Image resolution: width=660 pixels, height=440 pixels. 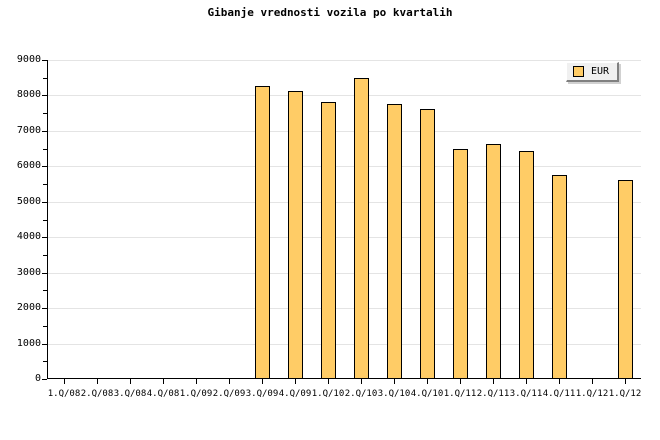 I want to click on y-axis-label: 9000, so click(x=28, y=59).